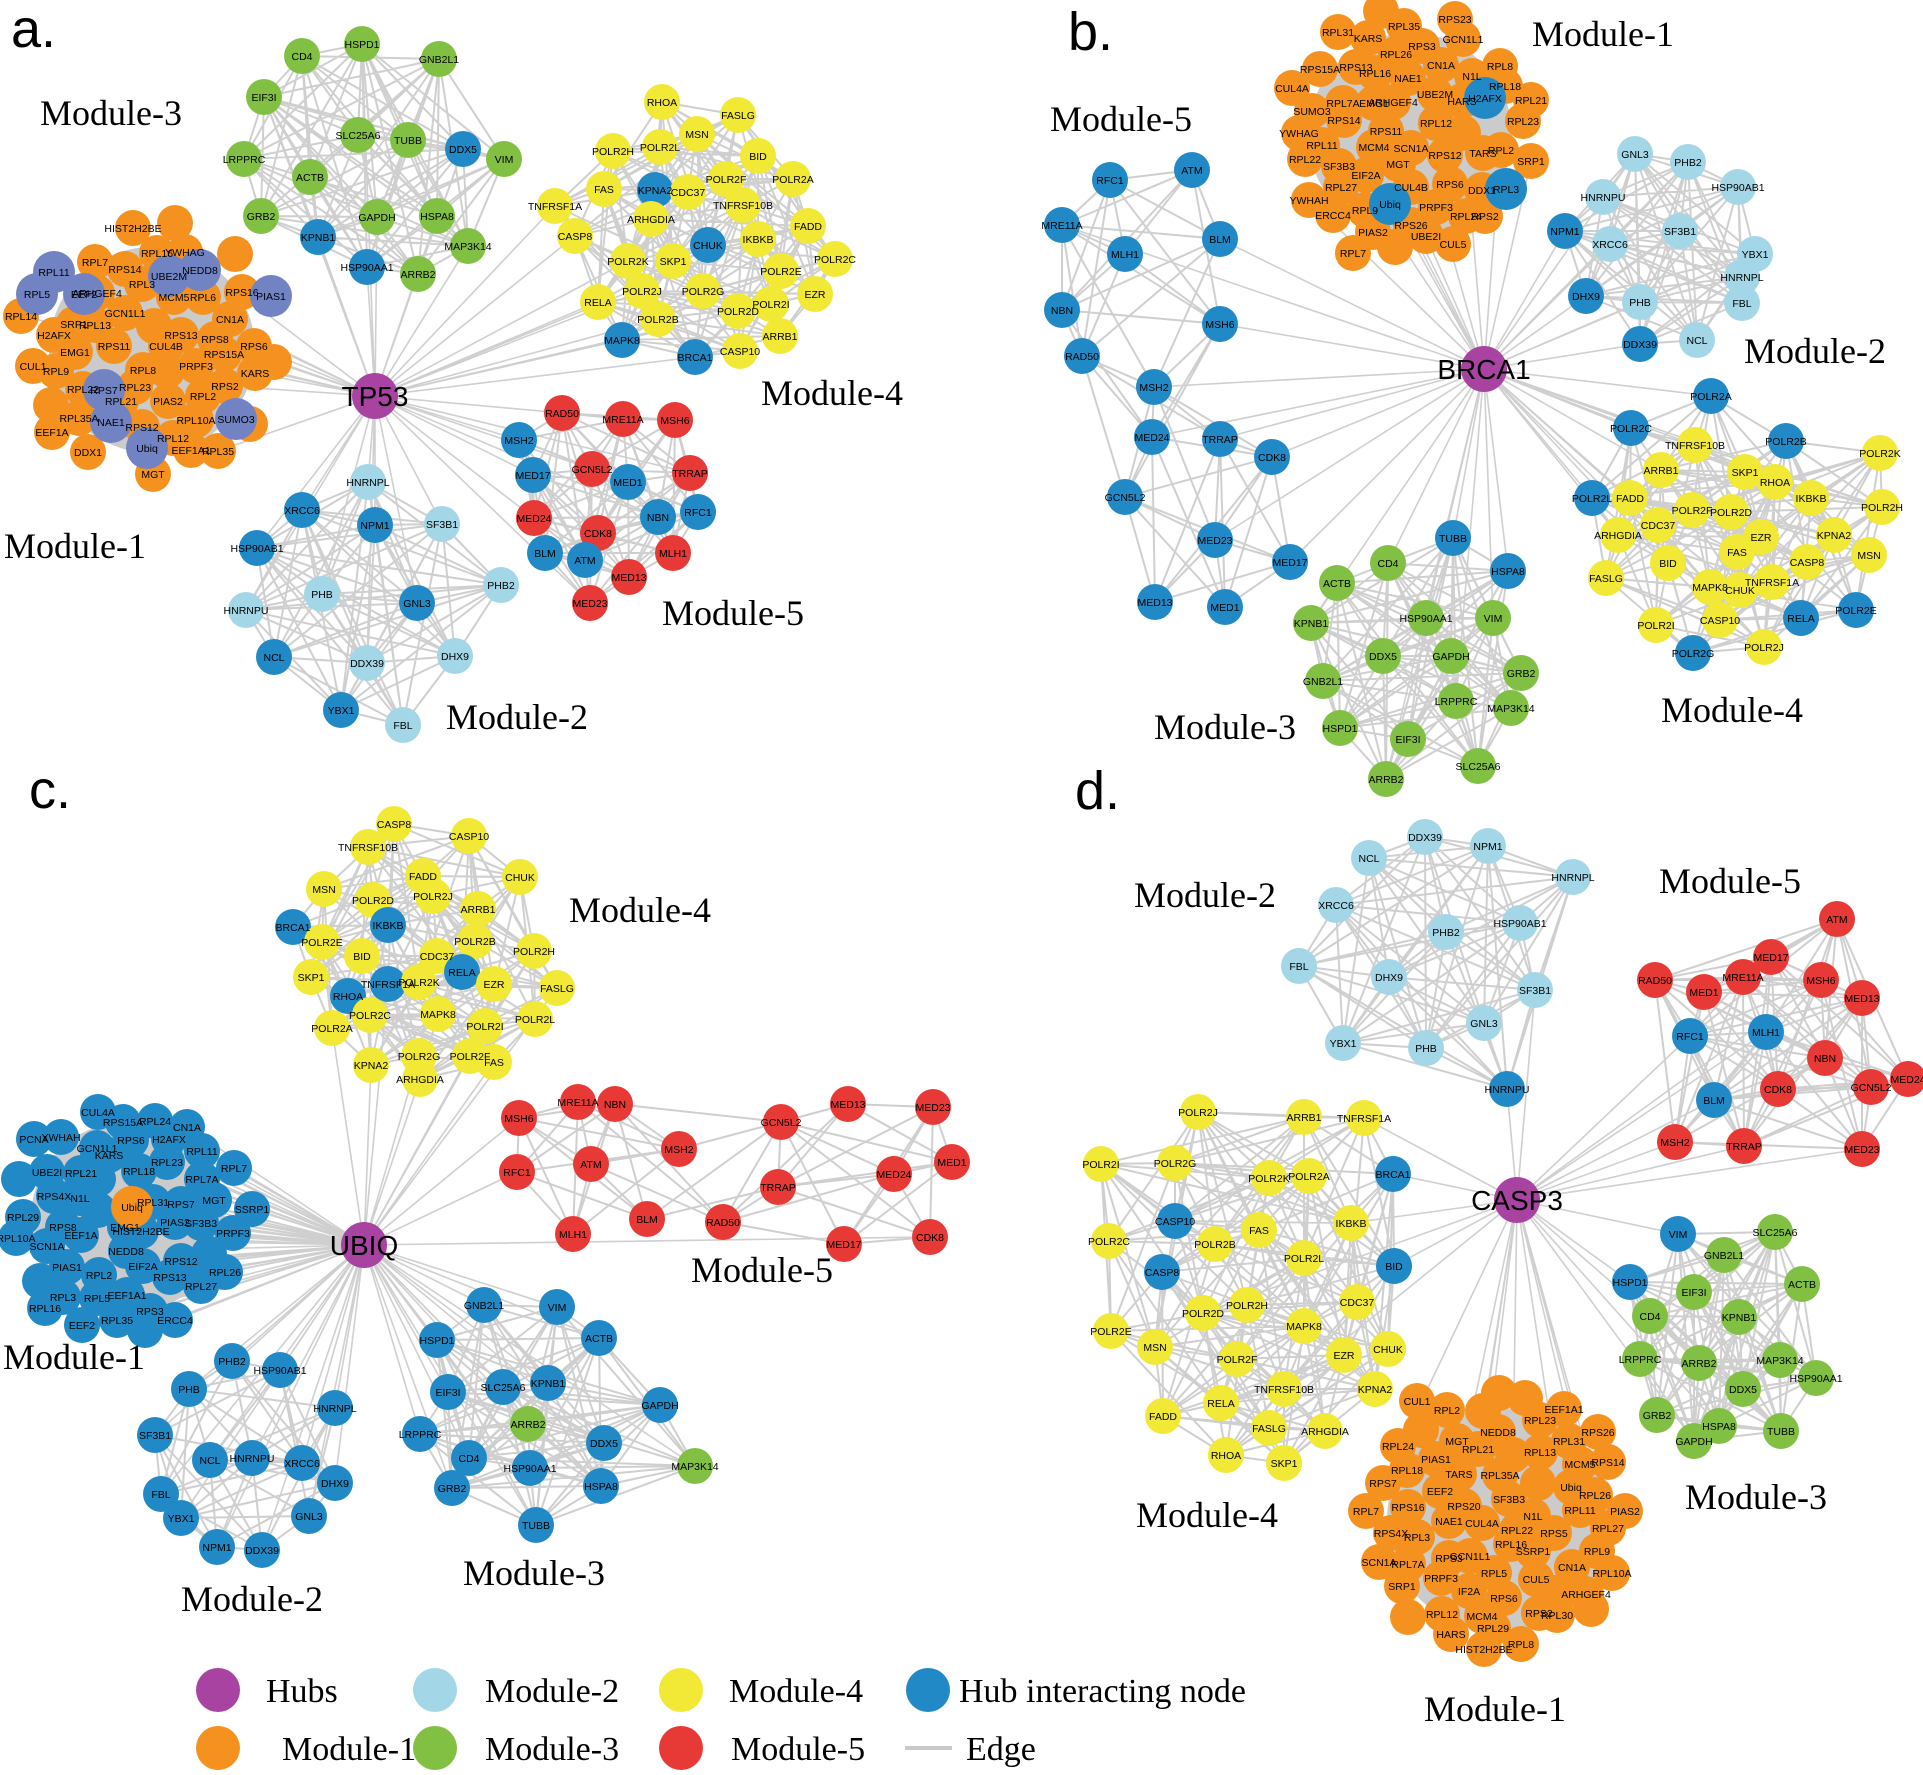 The height and width of the screenshot is (1775, 1923). I want to click on svg-text: BID, so click(1668, 564).